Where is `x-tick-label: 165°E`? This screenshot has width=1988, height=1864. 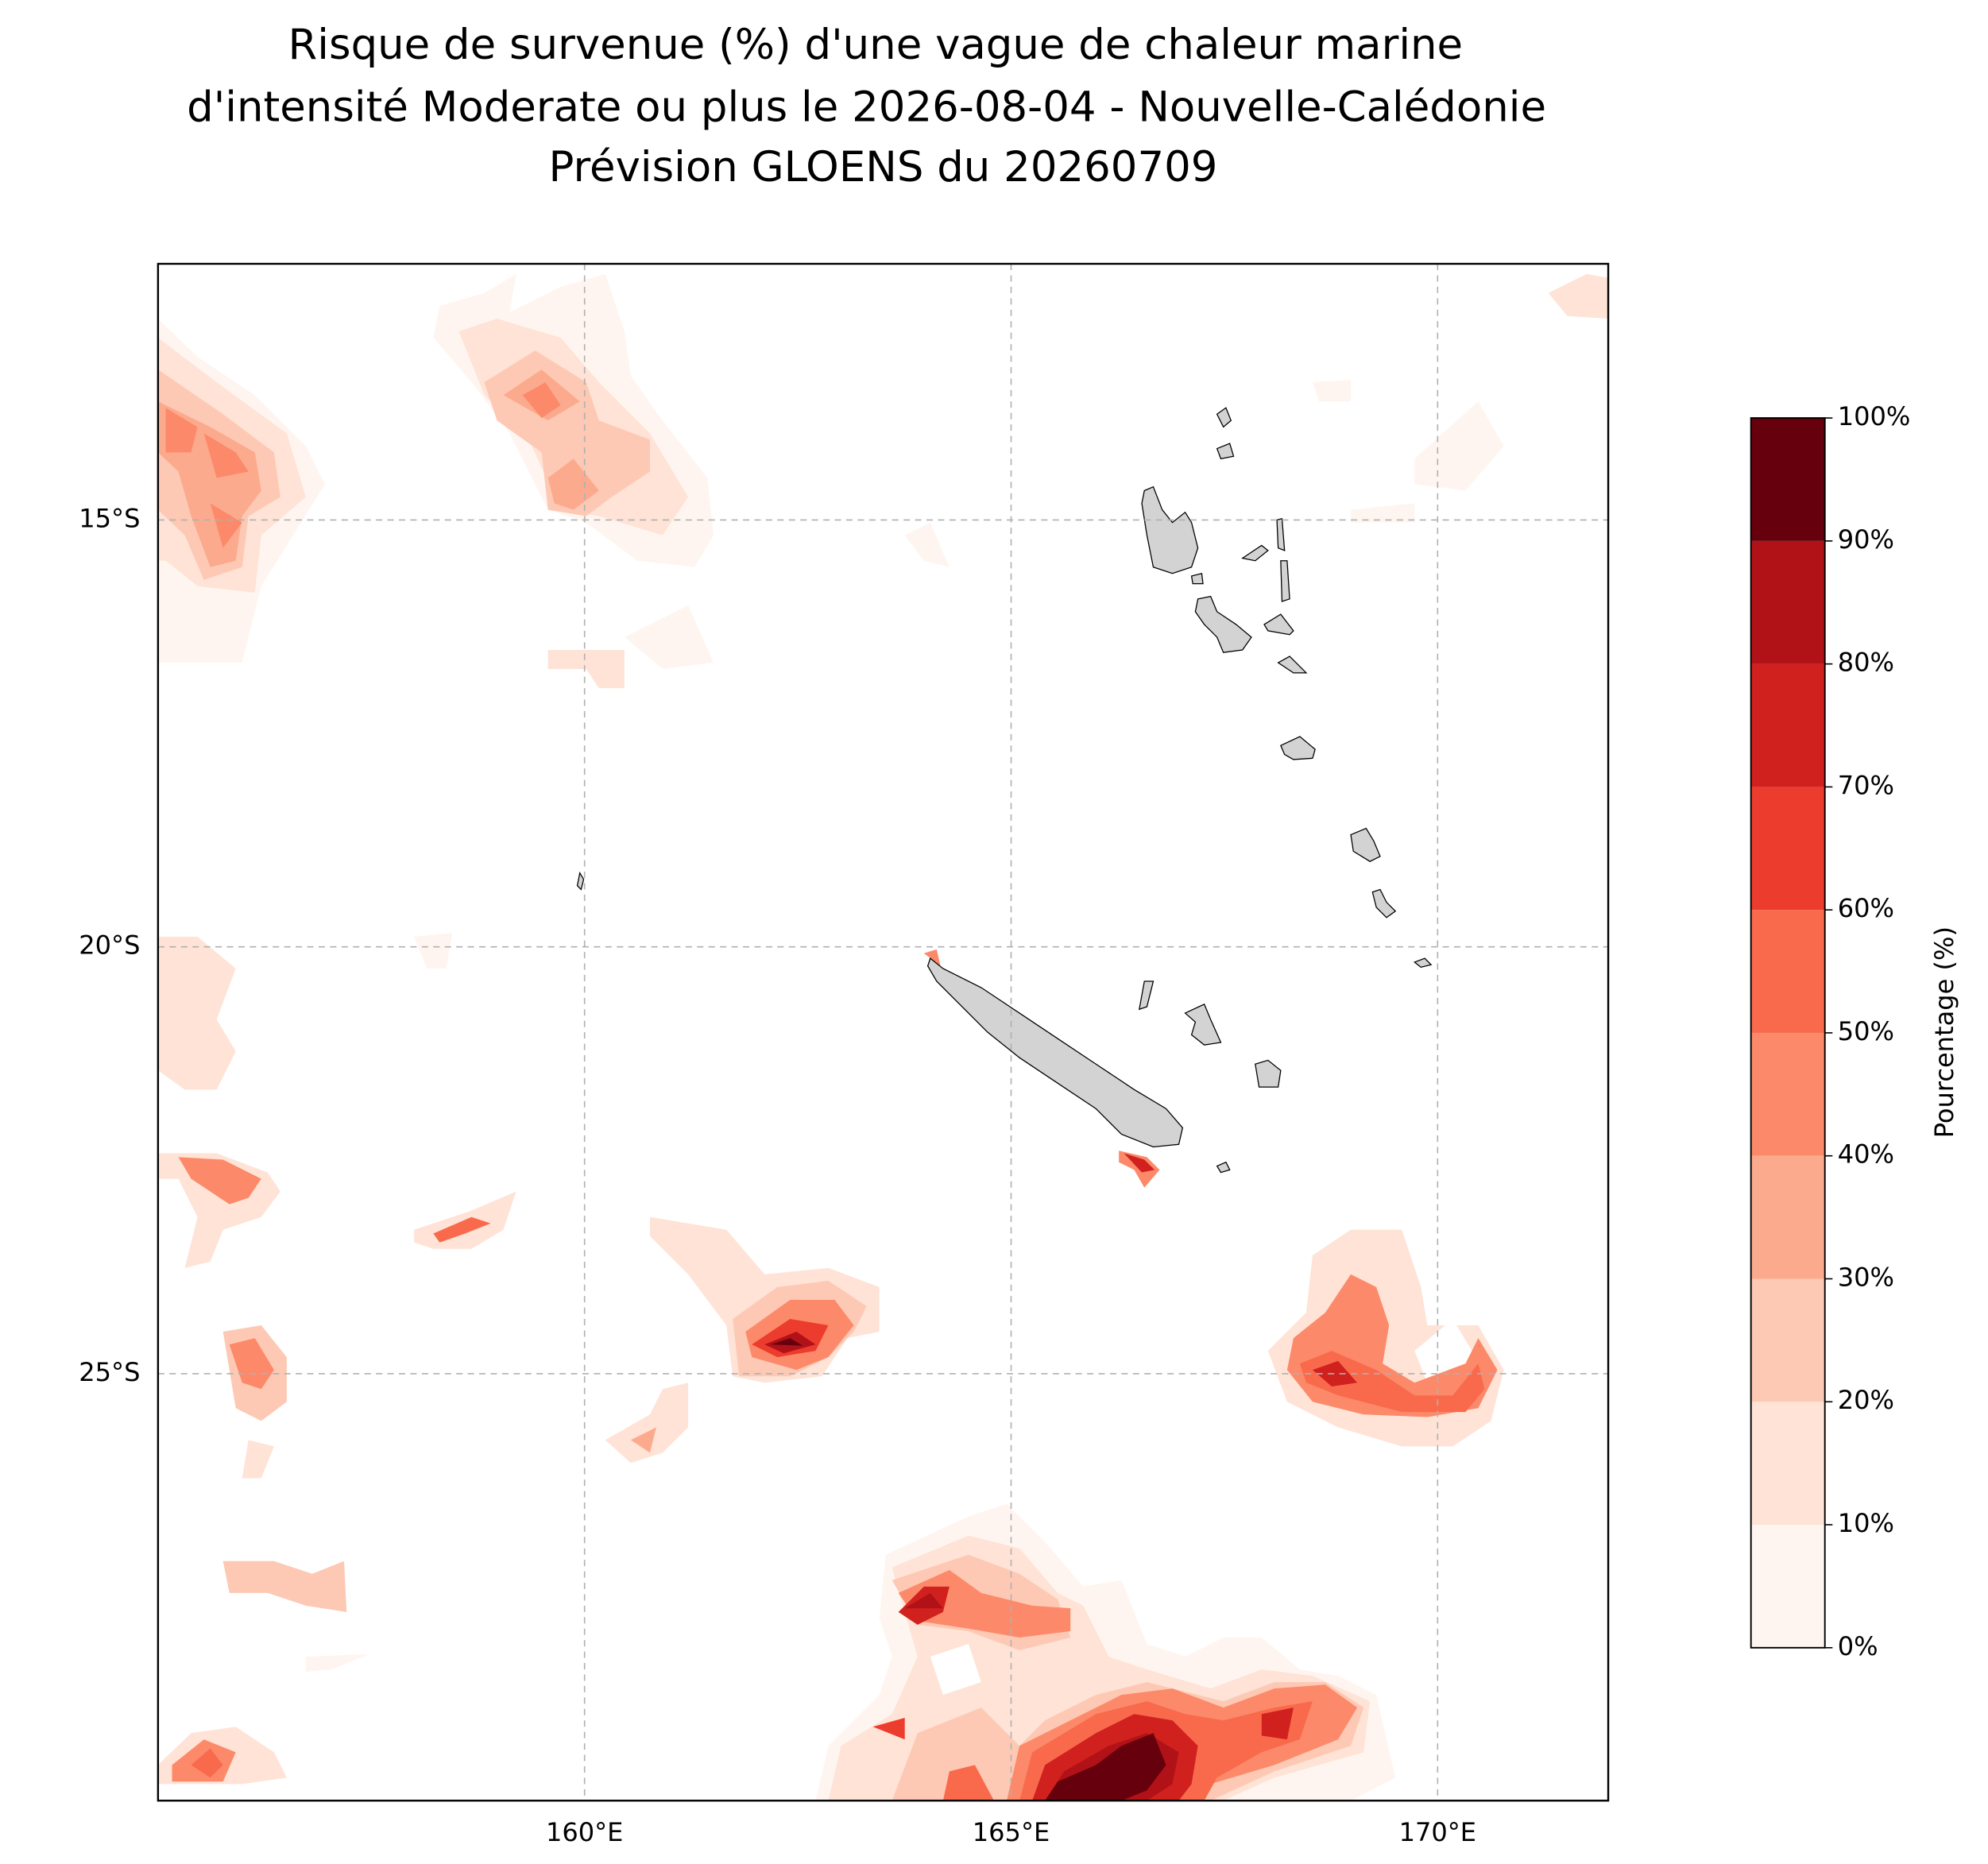 x-tick-label: 165°E is located at coordinates (1011, 1832).